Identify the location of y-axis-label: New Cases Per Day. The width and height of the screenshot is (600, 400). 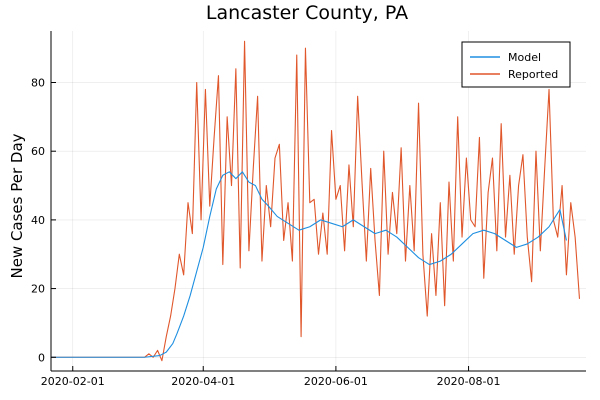
(17, 205).